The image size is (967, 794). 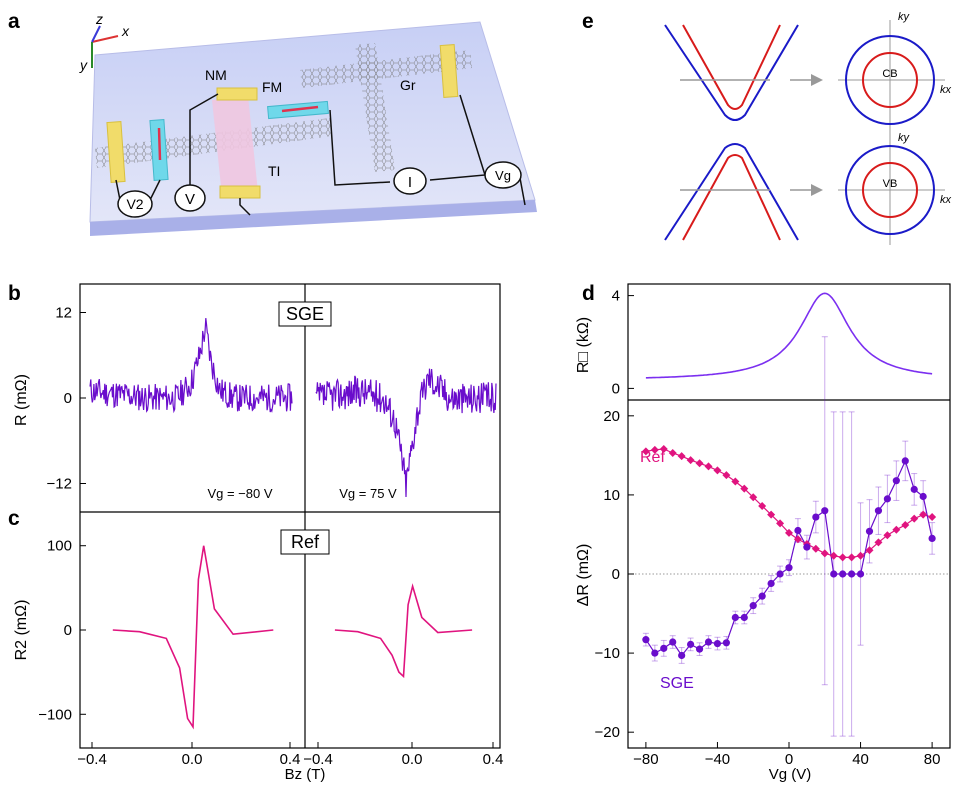 What do you see at coordinates (611, 495) in the screenshot?
I see `d-ytick-label: 10` at bounding box center [611, 495].